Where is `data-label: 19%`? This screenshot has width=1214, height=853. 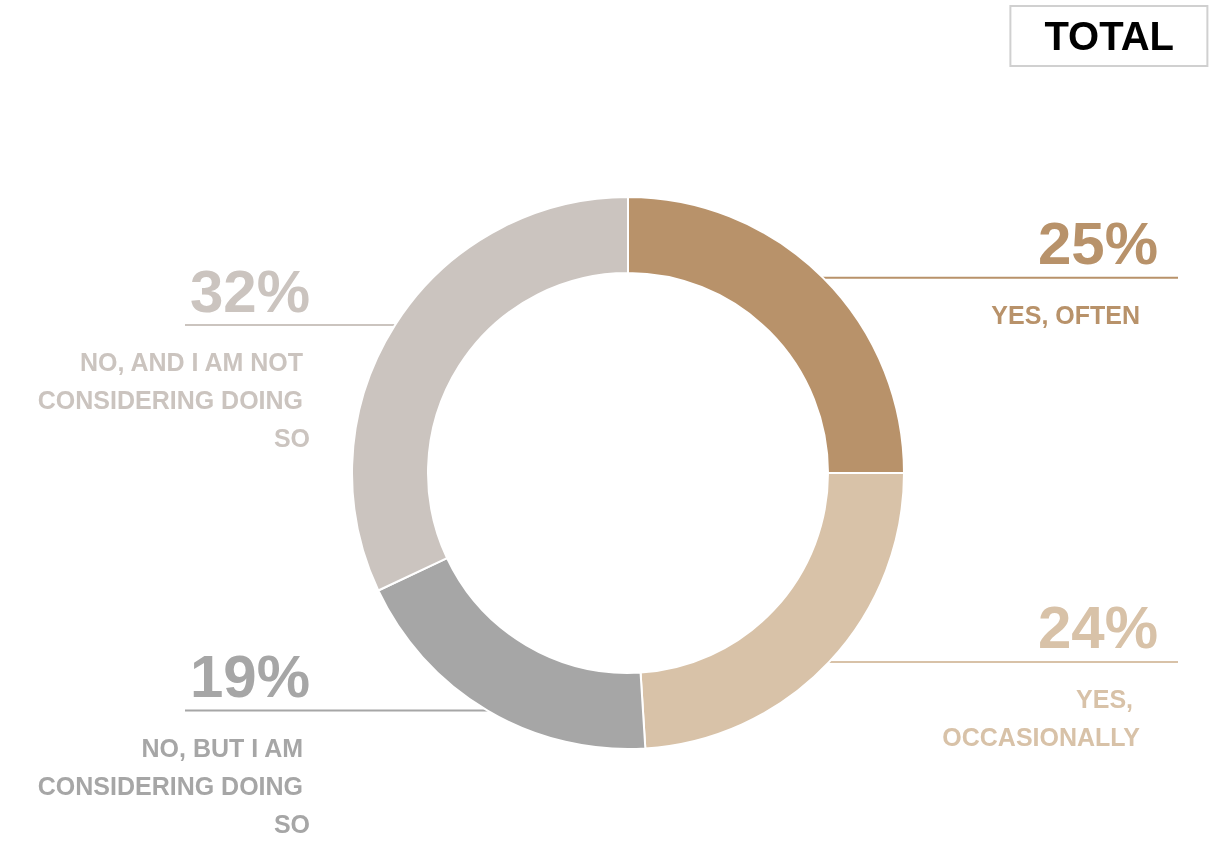
data-label: 19% is located at coordinates (249, 677).